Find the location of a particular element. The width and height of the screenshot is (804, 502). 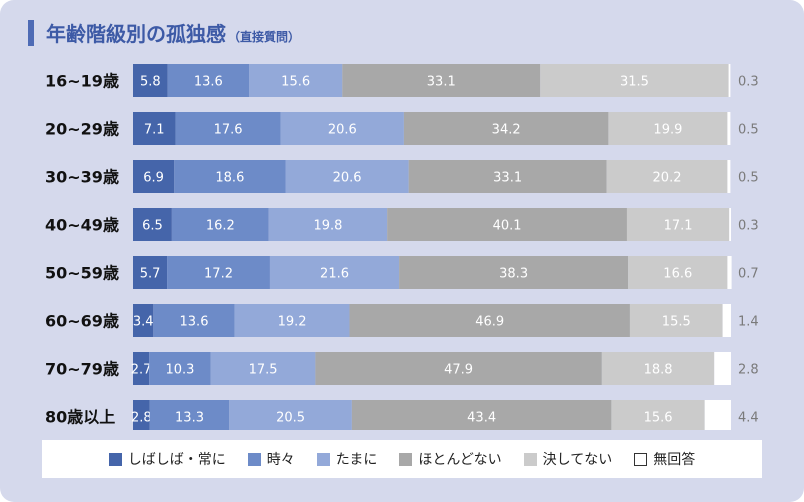

data-label: 17.1 is located at coordinates (678, 226).